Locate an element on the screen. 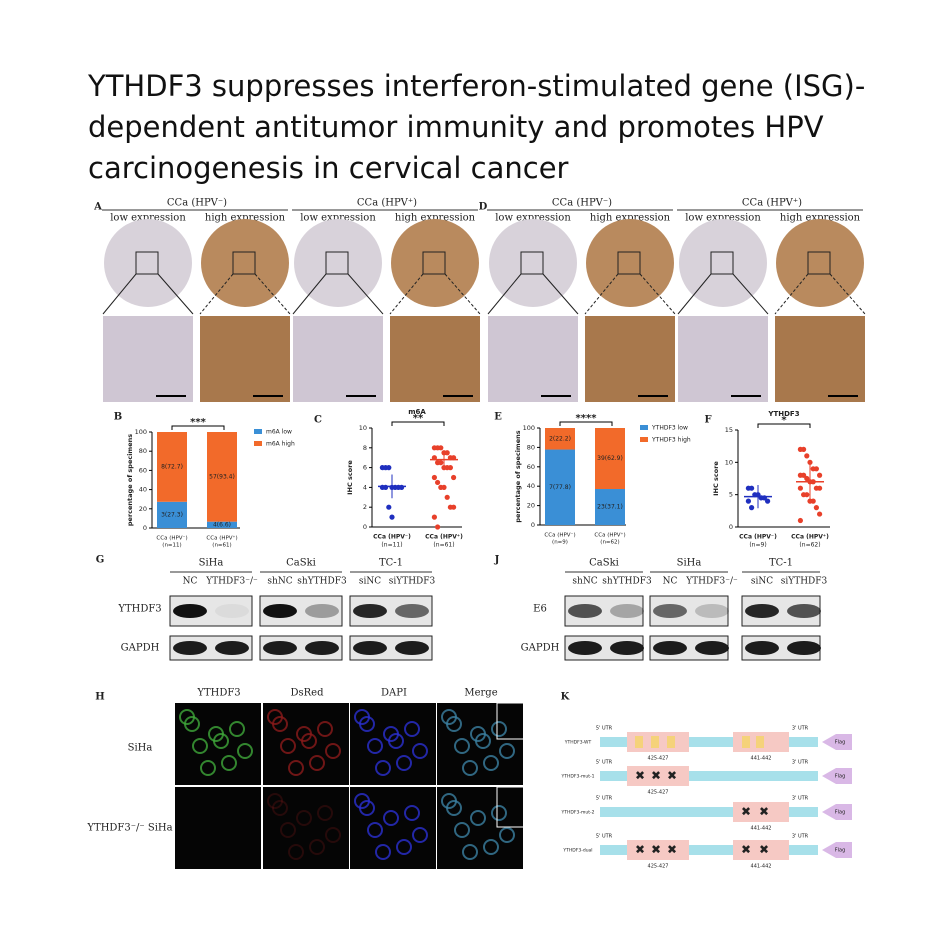  panel-label: E is located at coordinates (498, 417).